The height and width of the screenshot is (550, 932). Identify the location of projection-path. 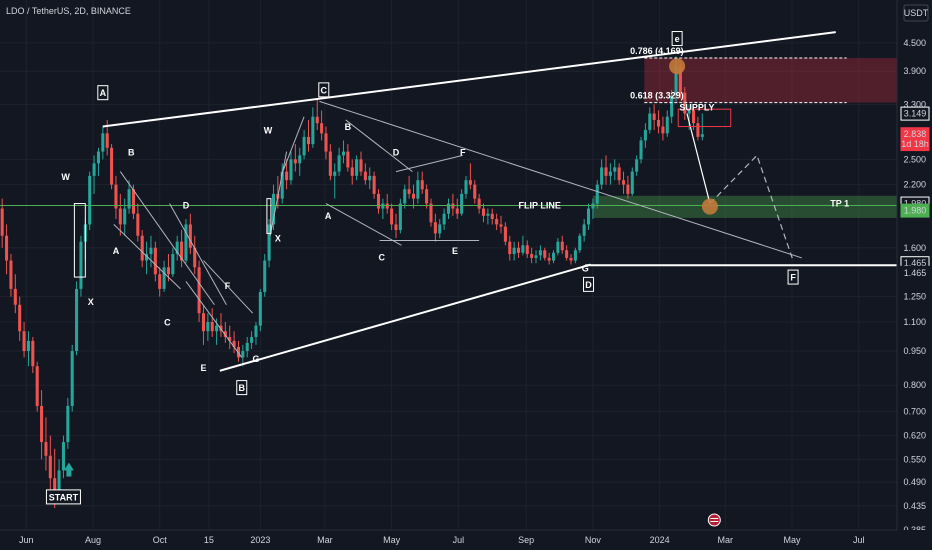
(751, 207).